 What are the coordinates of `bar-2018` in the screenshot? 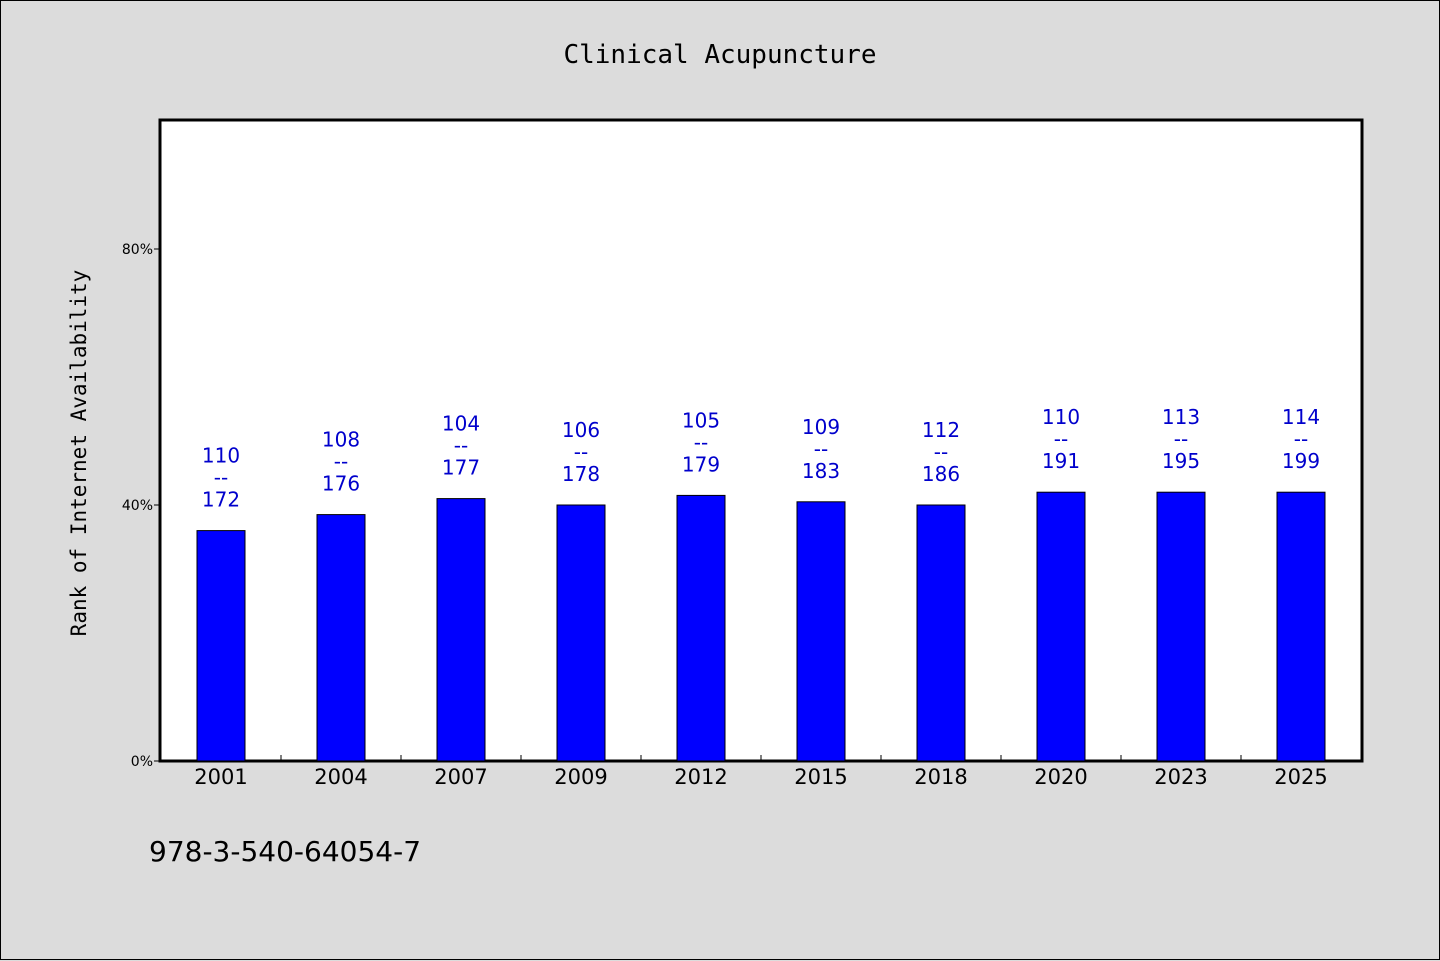 It's located at (941, 633).